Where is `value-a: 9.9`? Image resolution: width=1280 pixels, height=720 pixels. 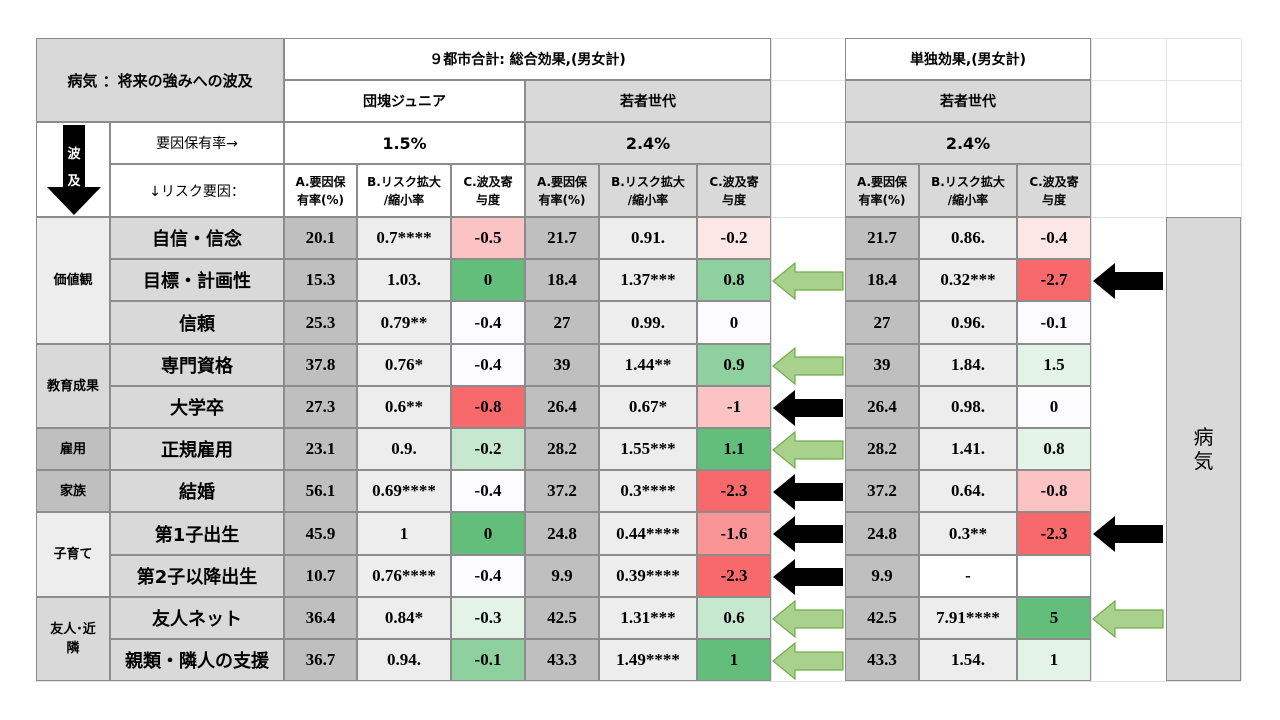
value-a: 9.9 is located at coordinates (562, 575).